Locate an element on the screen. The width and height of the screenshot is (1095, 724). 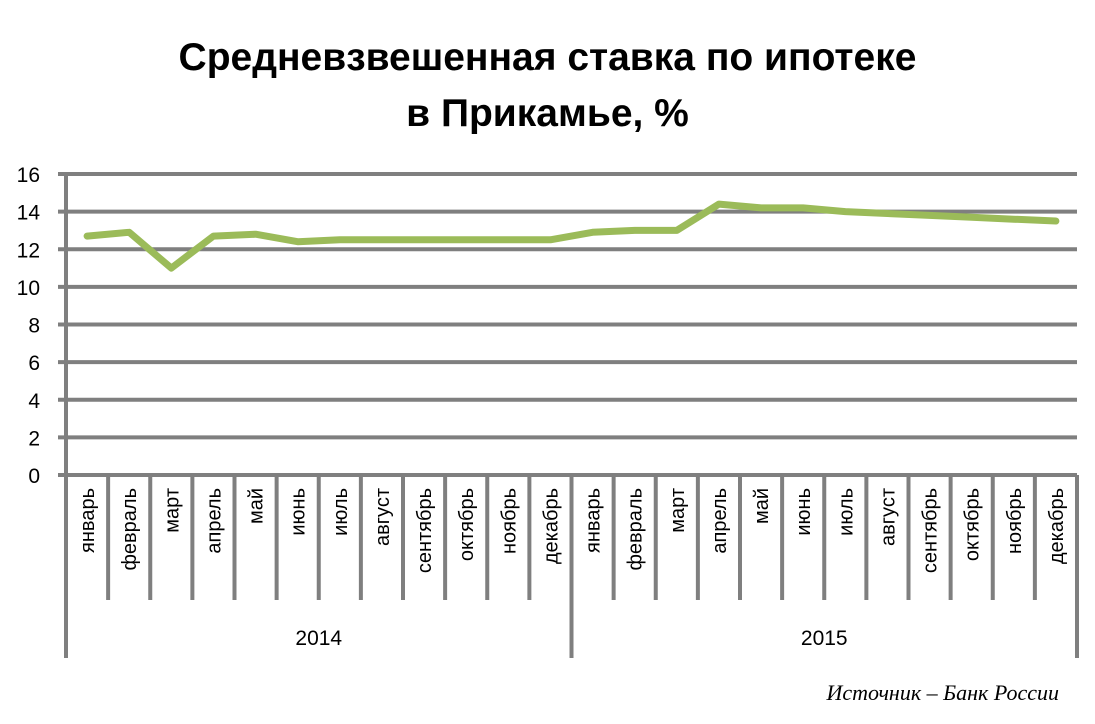
y-tick-label: 2 is located at coordinates (34, 438).